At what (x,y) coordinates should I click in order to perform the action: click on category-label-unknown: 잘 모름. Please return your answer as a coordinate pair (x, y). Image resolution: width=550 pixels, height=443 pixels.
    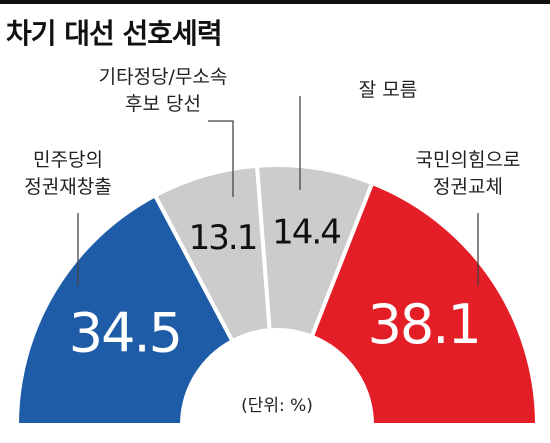
    Looking at the image, I should click on (388, 90).